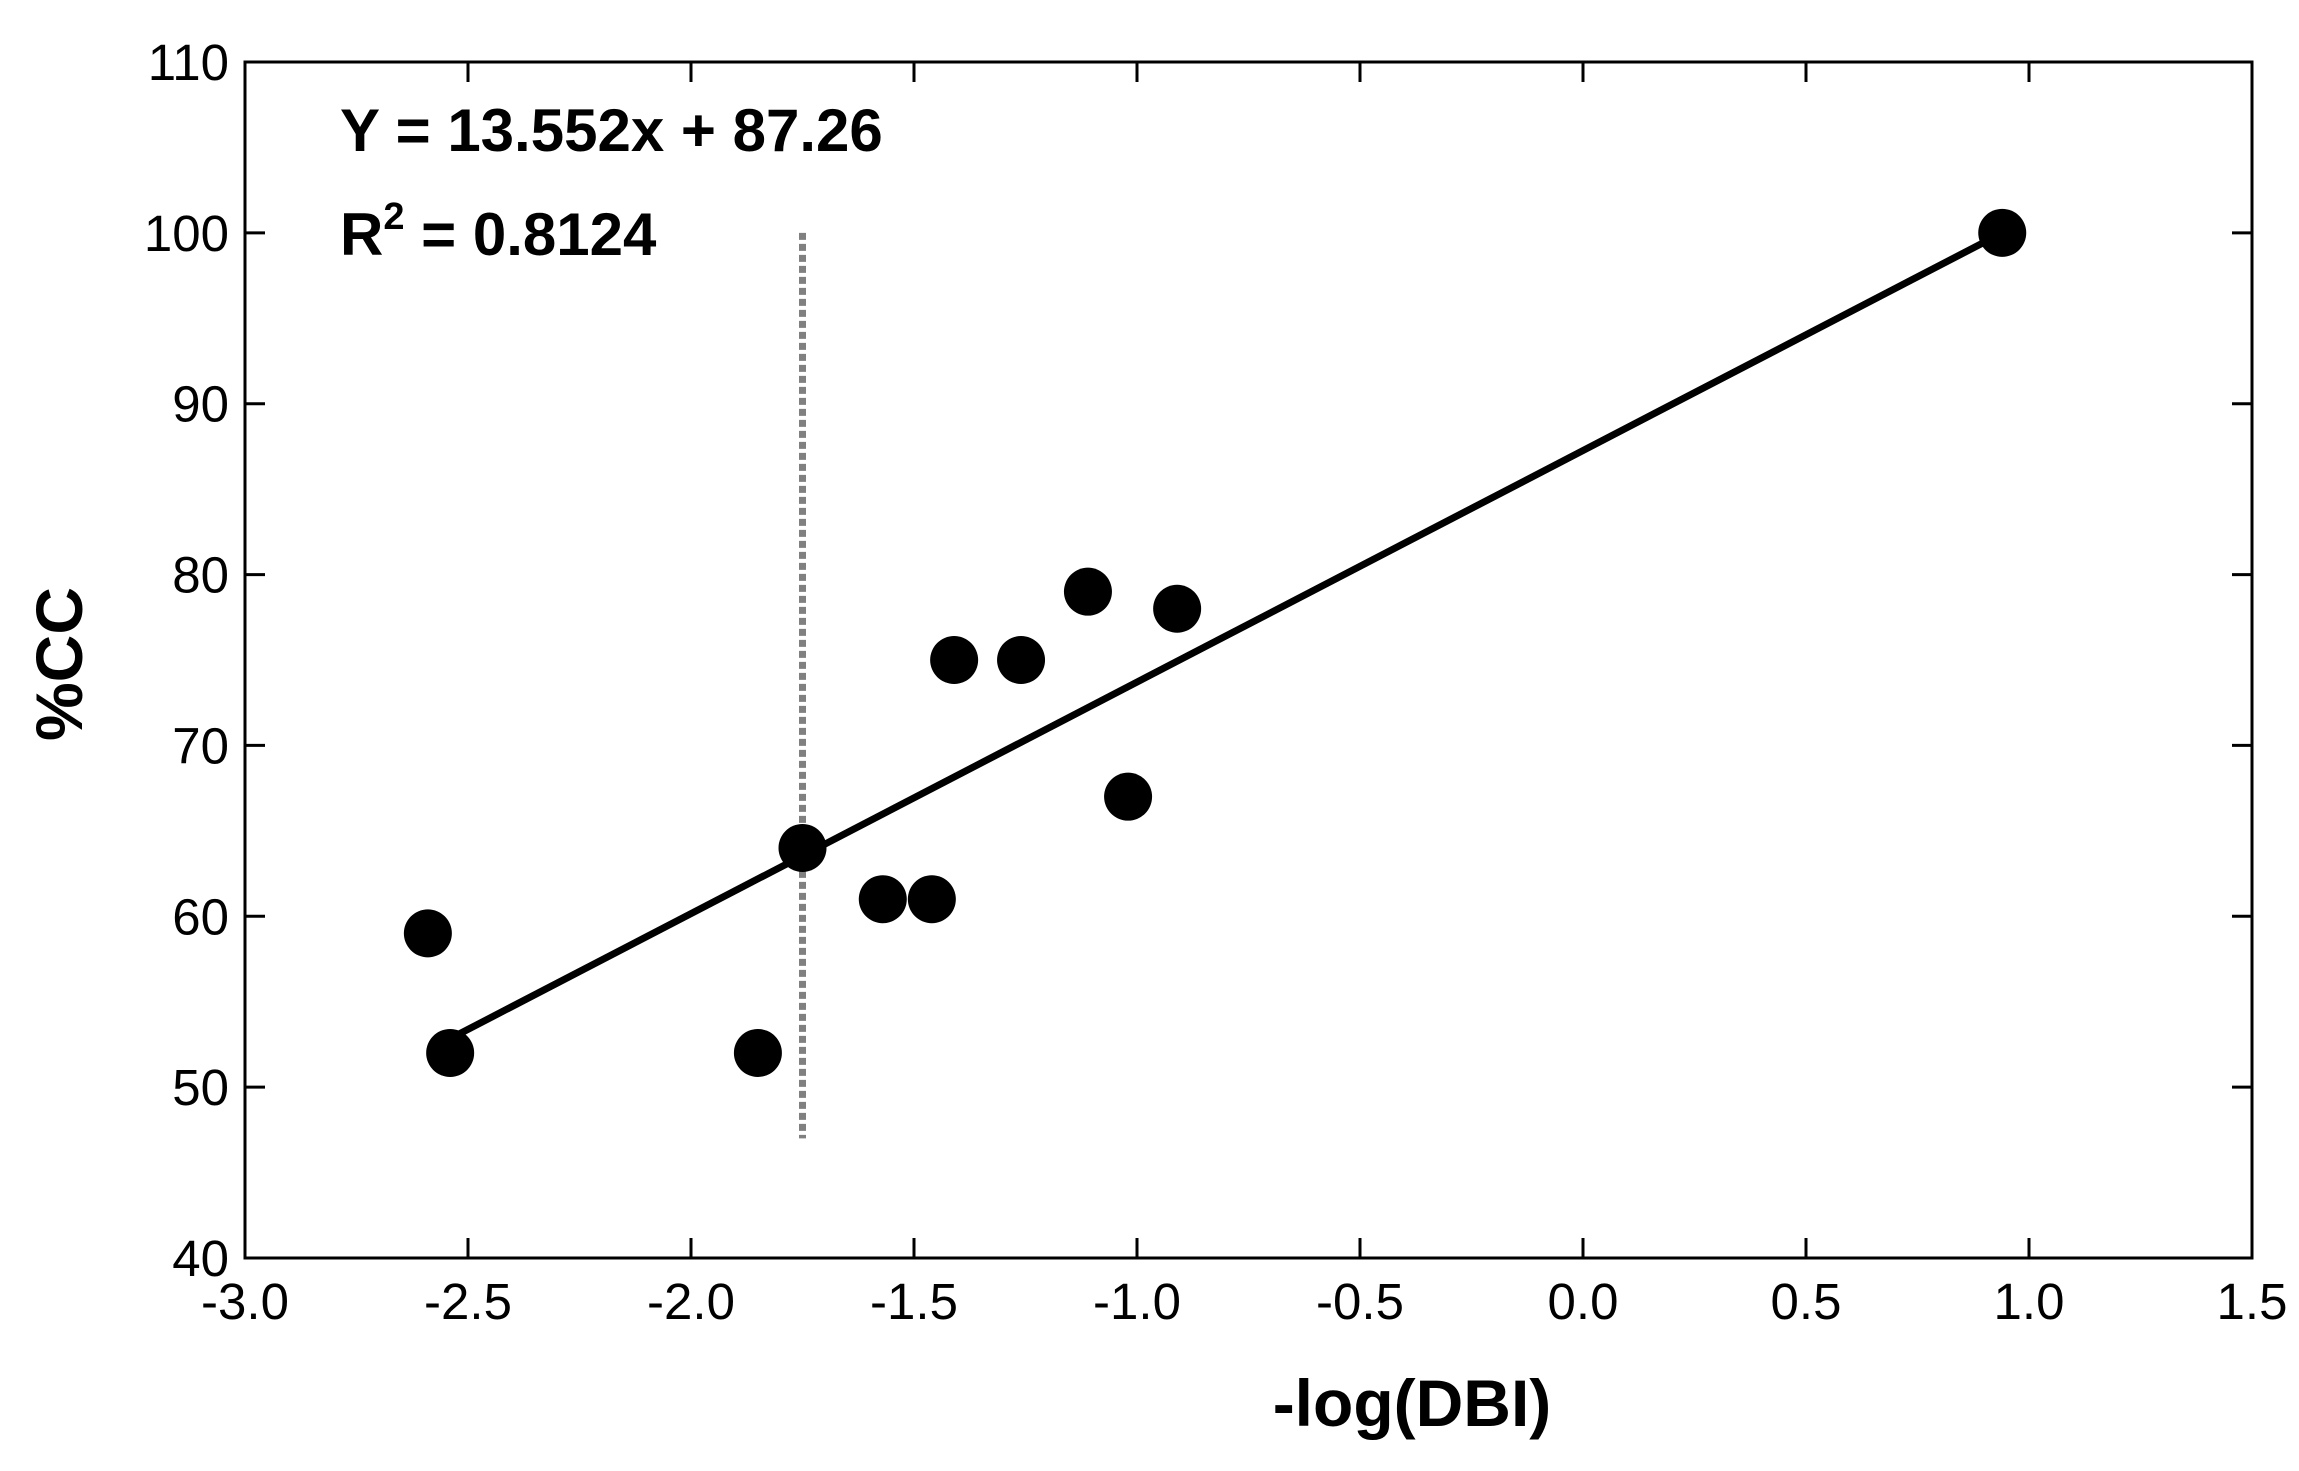  I want to click on x-tick-labels: -3.0 -2.5 -2.0 -1.5 -1.0 -0.5 0.0 0.5 1.0 1.5, so click(1244, 1301).